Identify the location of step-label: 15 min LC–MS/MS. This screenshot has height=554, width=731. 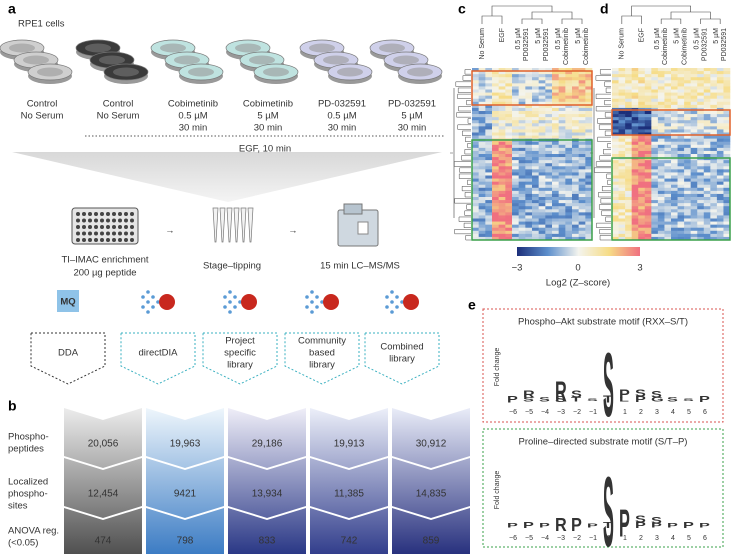
(360, 266).